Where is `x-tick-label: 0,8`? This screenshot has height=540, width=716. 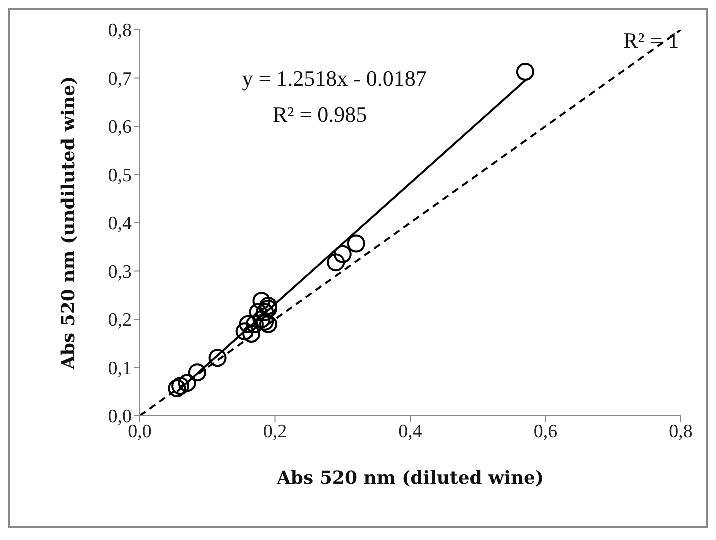 x-tick-label: 0,8 is located at coordinates (681, 431).